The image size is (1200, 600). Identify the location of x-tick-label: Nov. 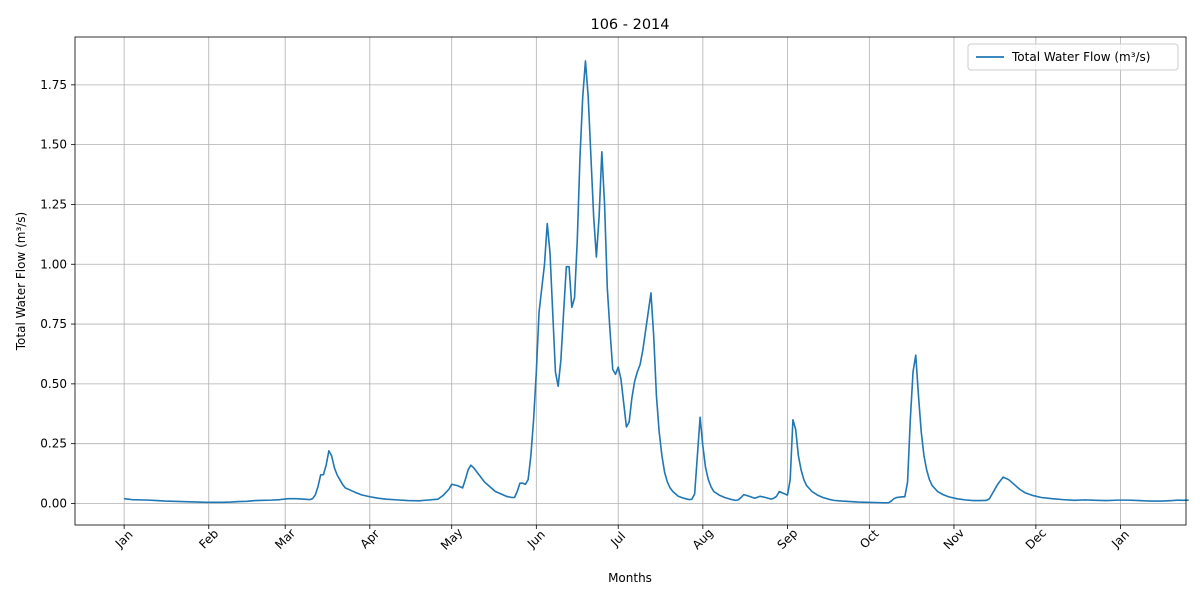
(954, 539).